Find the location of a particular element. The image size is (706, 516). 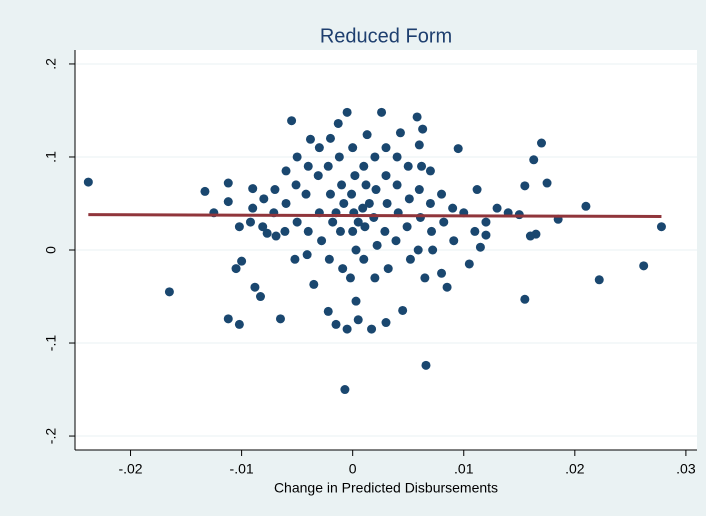

x-tick-label: .01 is located at coordinates (464, 469).